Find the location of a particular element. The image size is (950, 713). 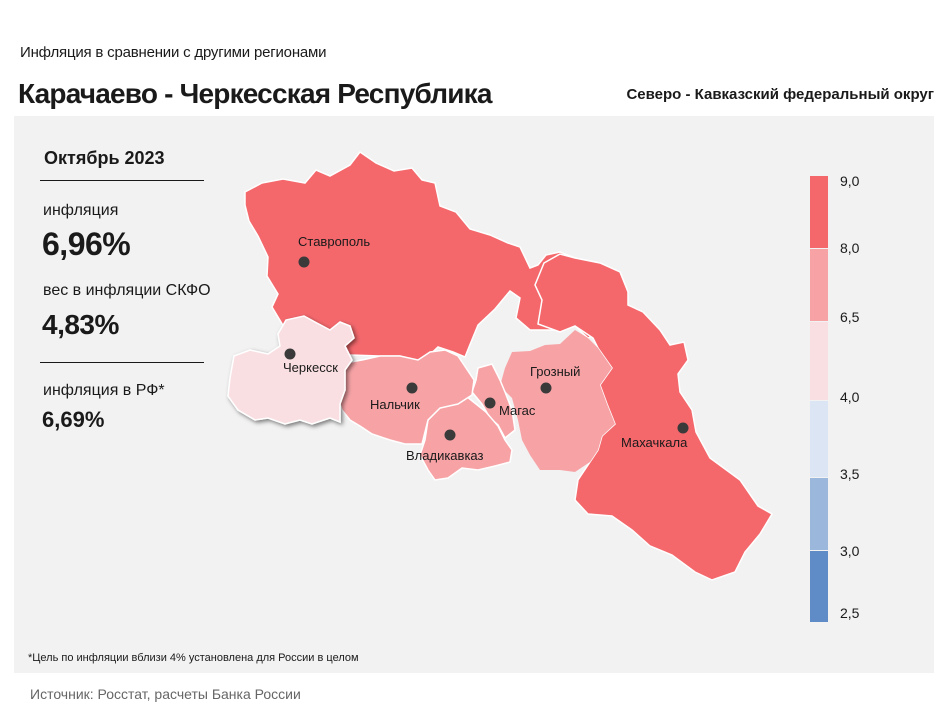

city-vladikavkaz: Владикавказ is located at coordinates (445, 446).